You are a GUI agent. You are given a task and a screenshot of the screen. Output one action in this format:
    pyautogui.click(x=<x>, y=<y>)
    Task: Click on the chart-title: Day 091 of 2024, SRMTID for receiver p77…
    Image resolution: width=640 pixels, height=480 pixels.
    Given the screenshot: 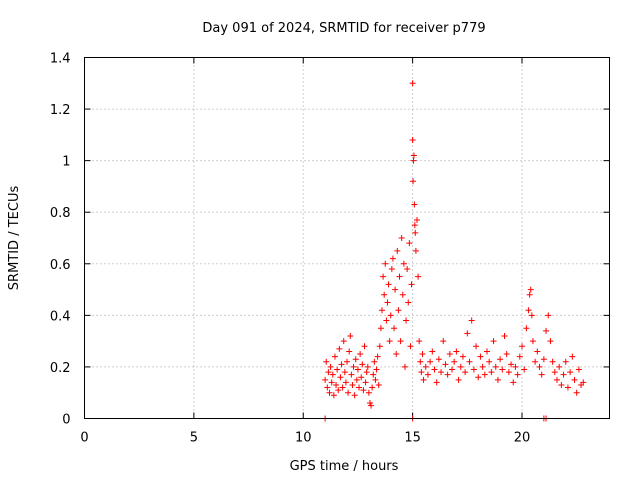 What is the action you would take?
    pyautogui.click(x=343, y=28)
    